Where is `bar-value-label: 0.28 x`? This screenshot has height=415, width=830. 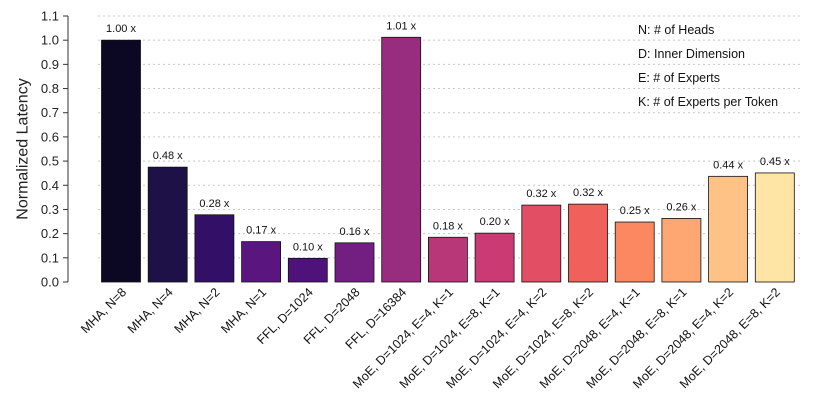
bar-value-label: 0.28 x is located at coordinates (214, 204).